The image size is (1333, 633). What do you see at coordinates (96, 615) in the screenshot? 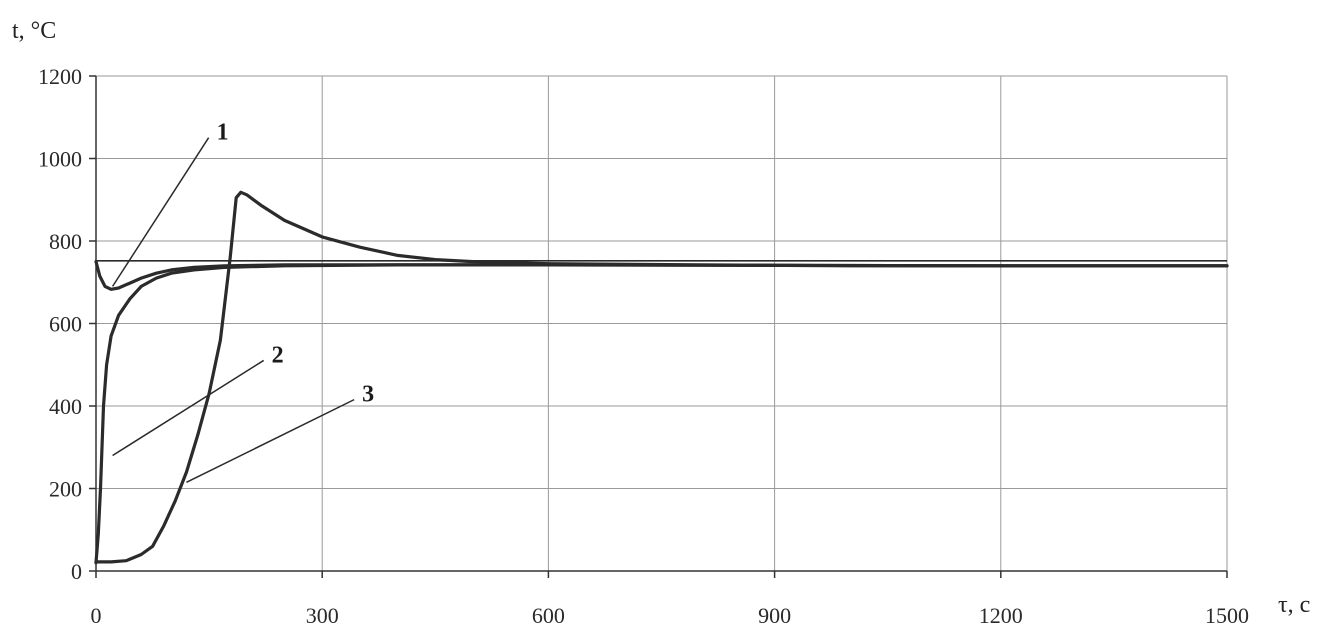
I see `x-tick-label: 0` at bounding box center [96, 615].